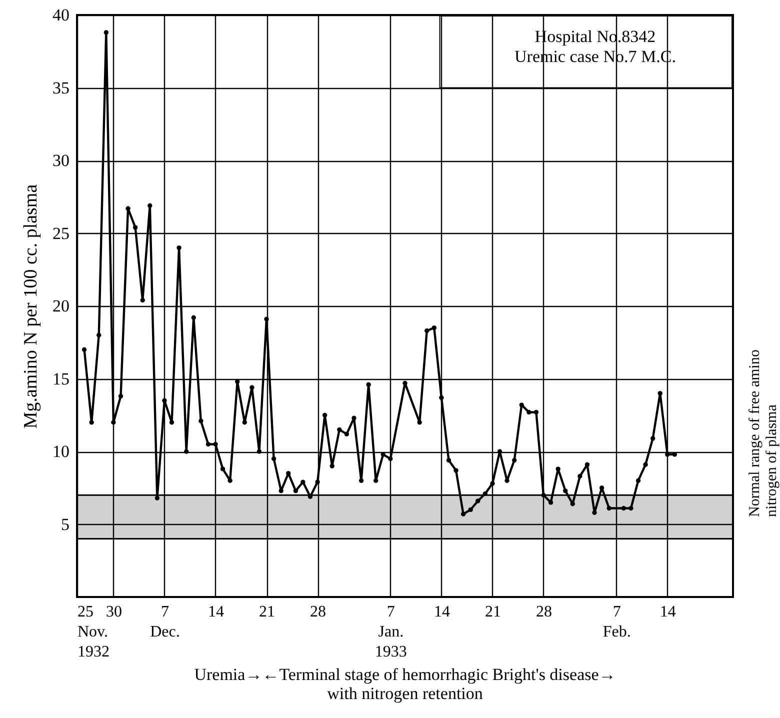 The height and width of the screenshot is (718, 780). Describe the element at coordinates (763, 433) in the screenshot. I see `band-label: Normal range of free amino nitrogen of plasma` at that location.